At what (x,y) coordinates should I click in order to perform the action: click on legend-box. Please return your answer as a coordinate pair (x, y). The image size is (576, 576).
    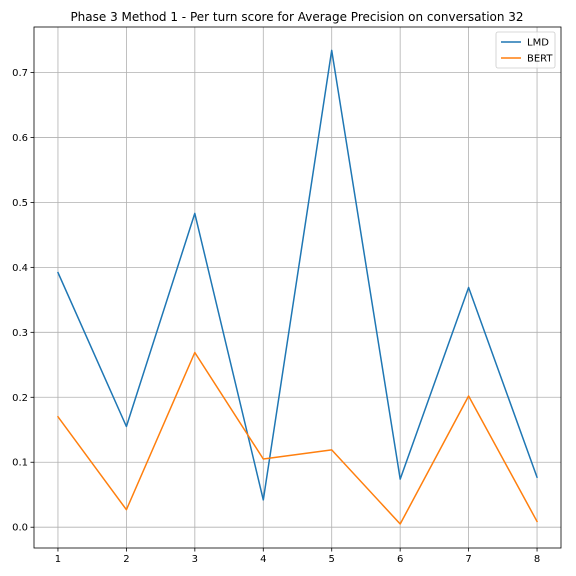
    Looking at the image, I should click on (525, 50).